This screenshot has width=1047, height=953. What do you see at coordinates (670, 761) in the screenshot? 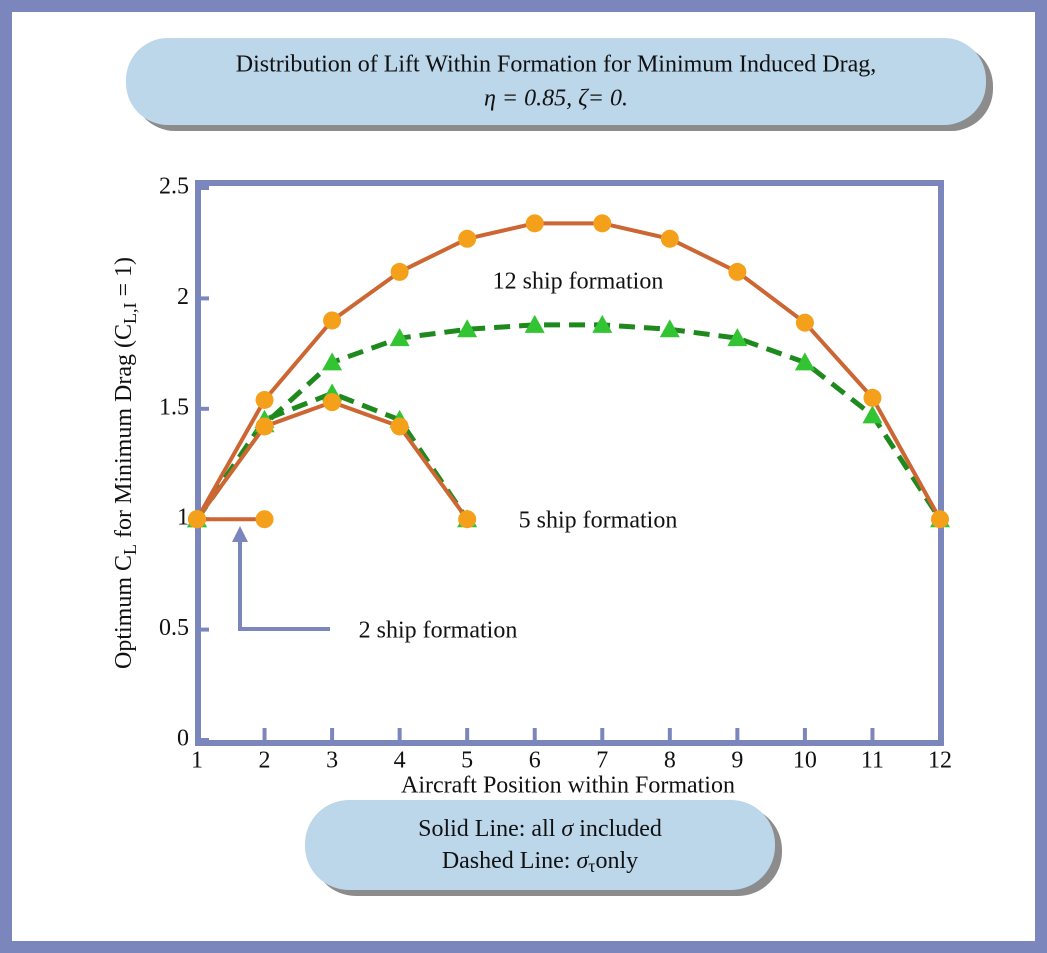
I see `x-tick-label: 8` at bounding box center [670, 761].